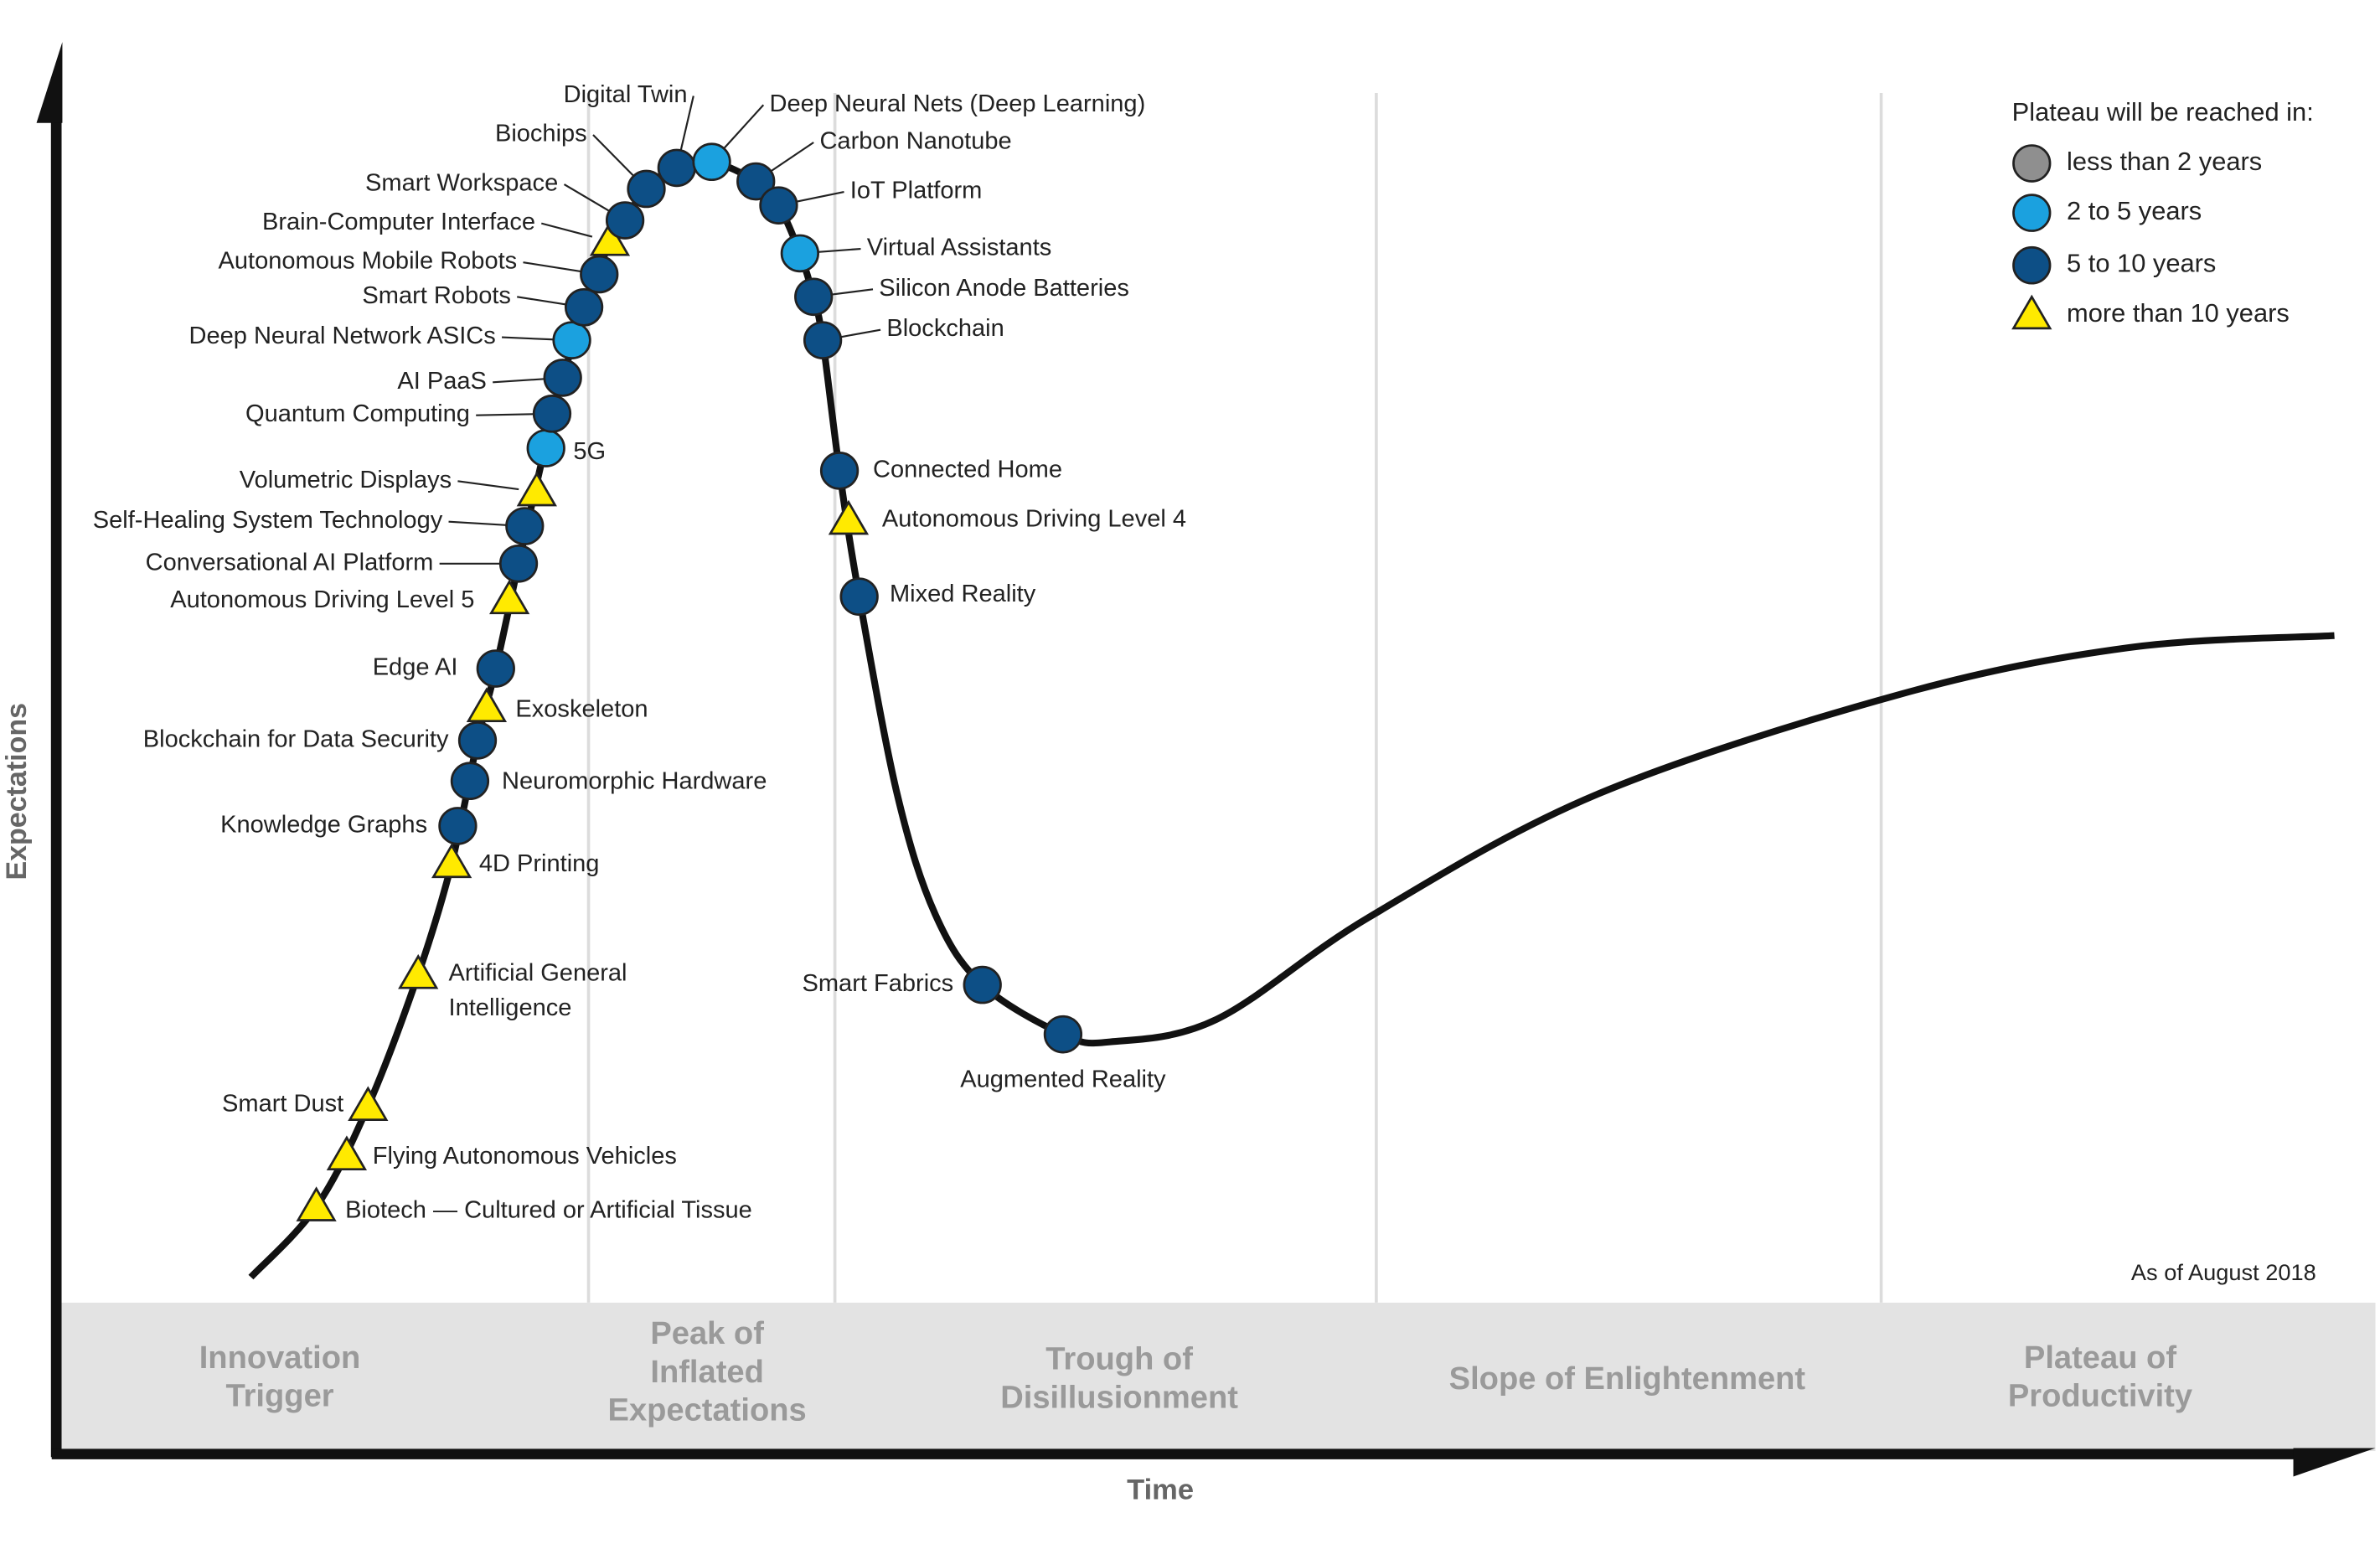 The height and width of the screenshot is (1544, 2380). I want to click on x-axis-label: Time, so click(1160, 1490).